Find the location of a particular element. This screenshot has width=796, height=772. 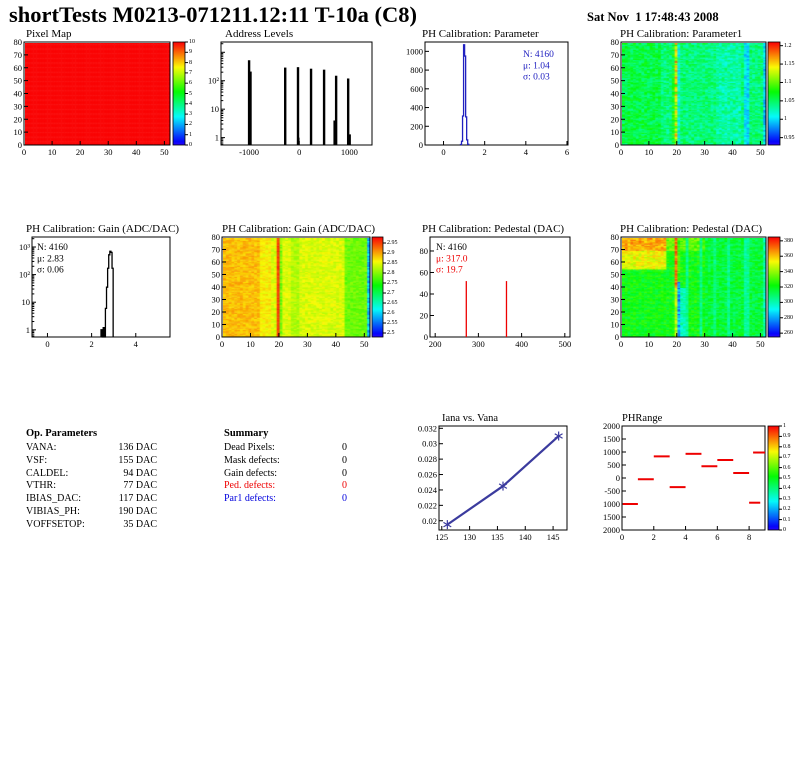

svg-text: 0.032 is located at coordinates (427, 428).